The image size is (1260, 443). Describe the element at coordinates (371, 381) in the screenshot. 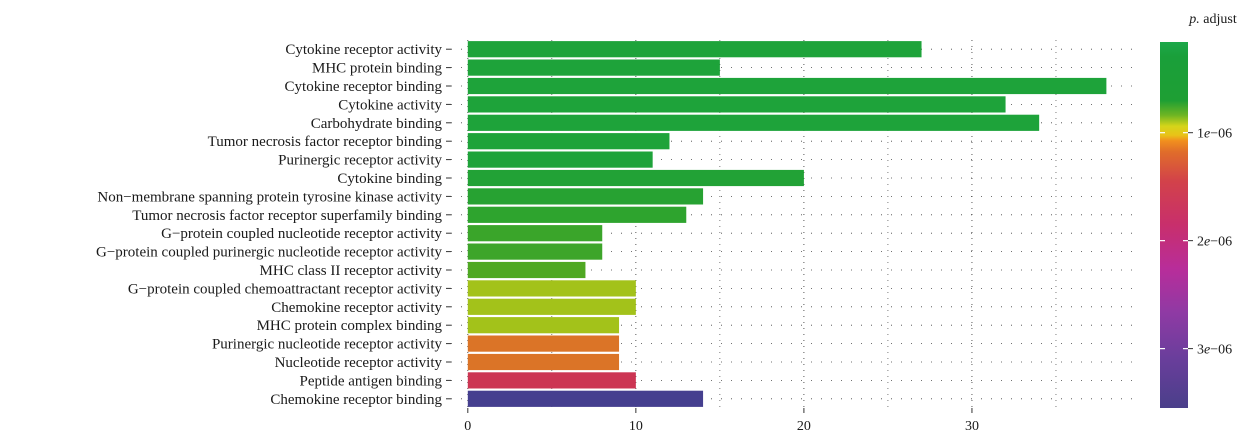

I see `category-label: Peptide antigen binding` at that location.